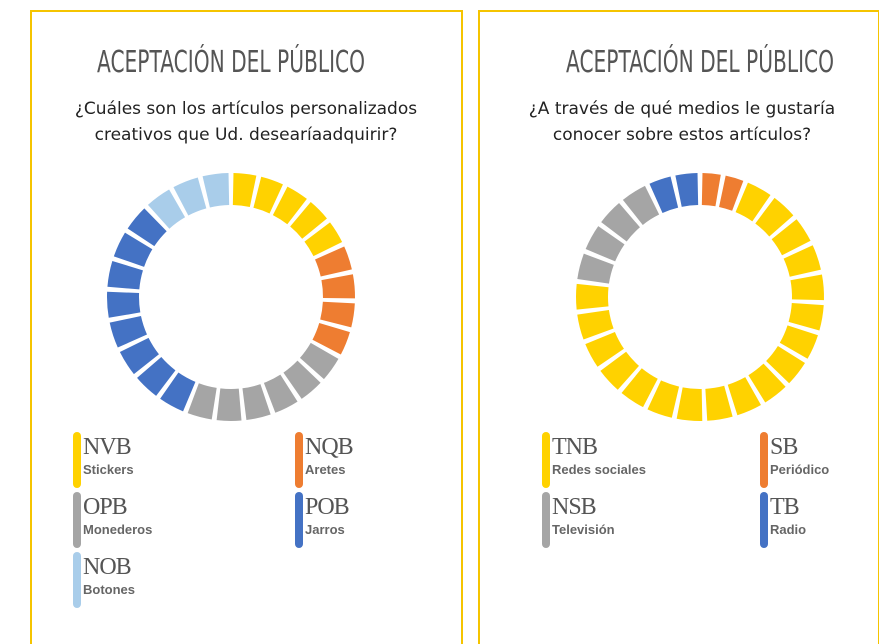  What do you see at coordinates (107, 447) in the screenshot?
I see `legend-code: NVB` at bounding box center [107, 447].